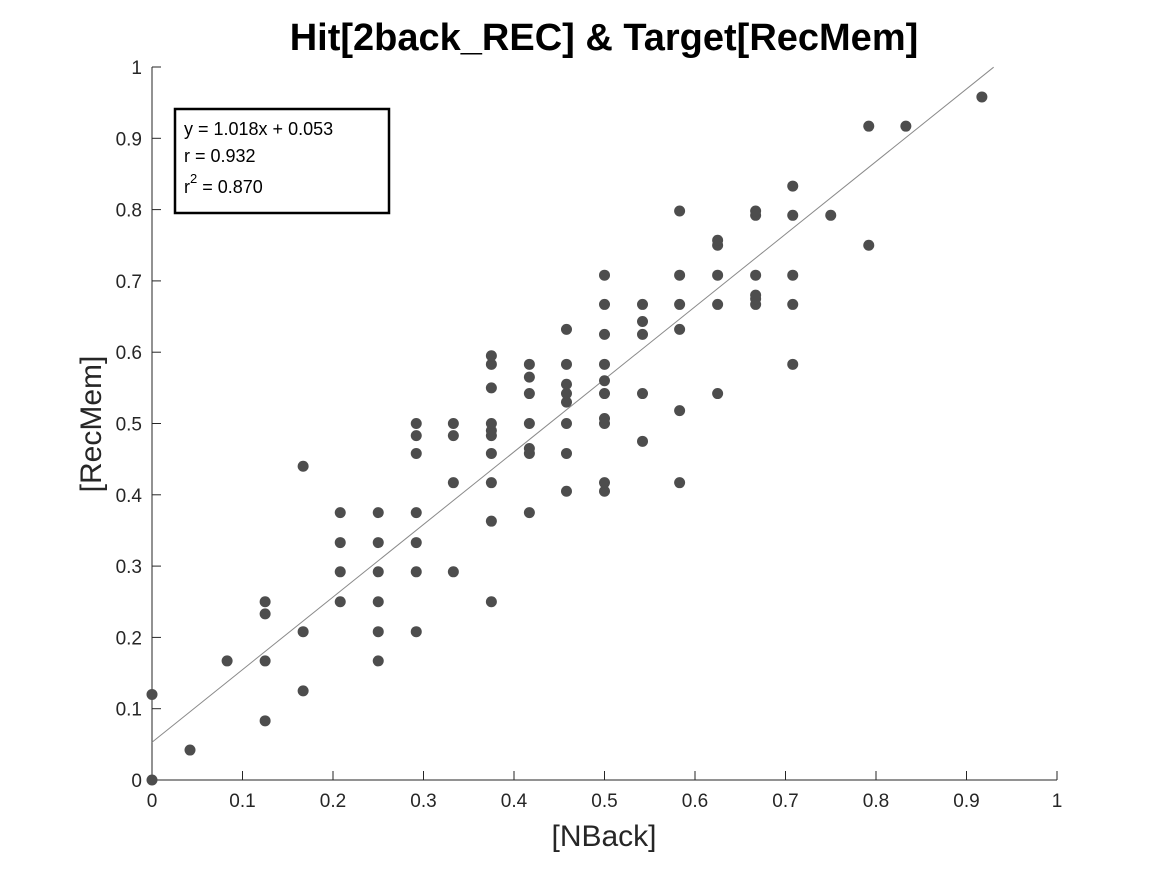  I want to click on y-axis-label: [RecMem], so click(91, 424).